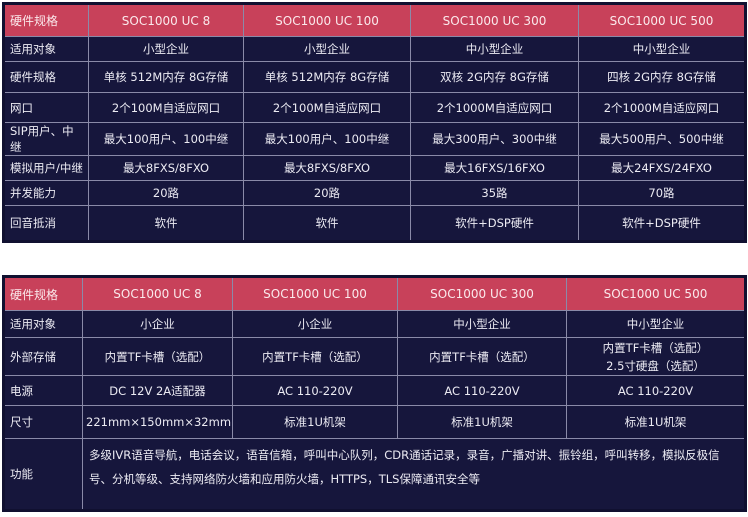 The image size is (748, 517). What do you see at coordinates (655, 365) in the screenshot?
I see `storage-option-extra: 2.5寸硬盘（选配）` at bounding box center [655, 365].